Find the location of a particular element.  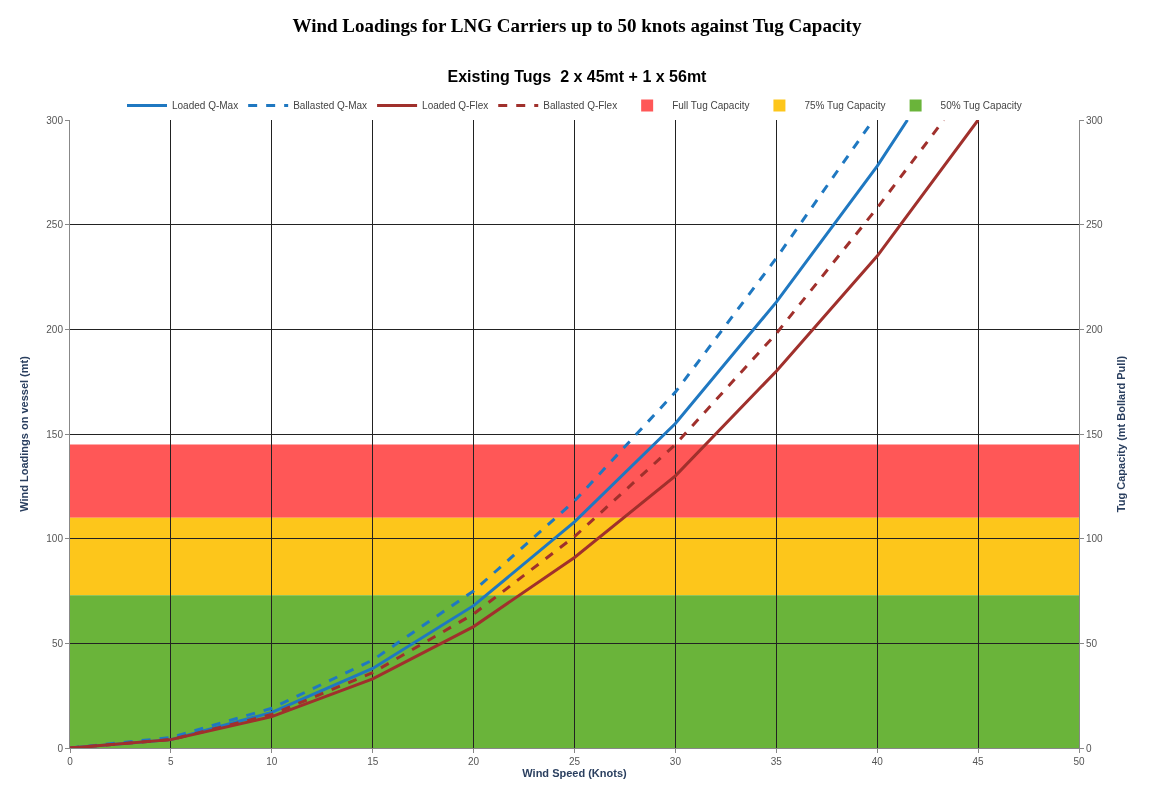

x-axis-title: Wind Speed (Knots) is located at coordinates (575, 773).